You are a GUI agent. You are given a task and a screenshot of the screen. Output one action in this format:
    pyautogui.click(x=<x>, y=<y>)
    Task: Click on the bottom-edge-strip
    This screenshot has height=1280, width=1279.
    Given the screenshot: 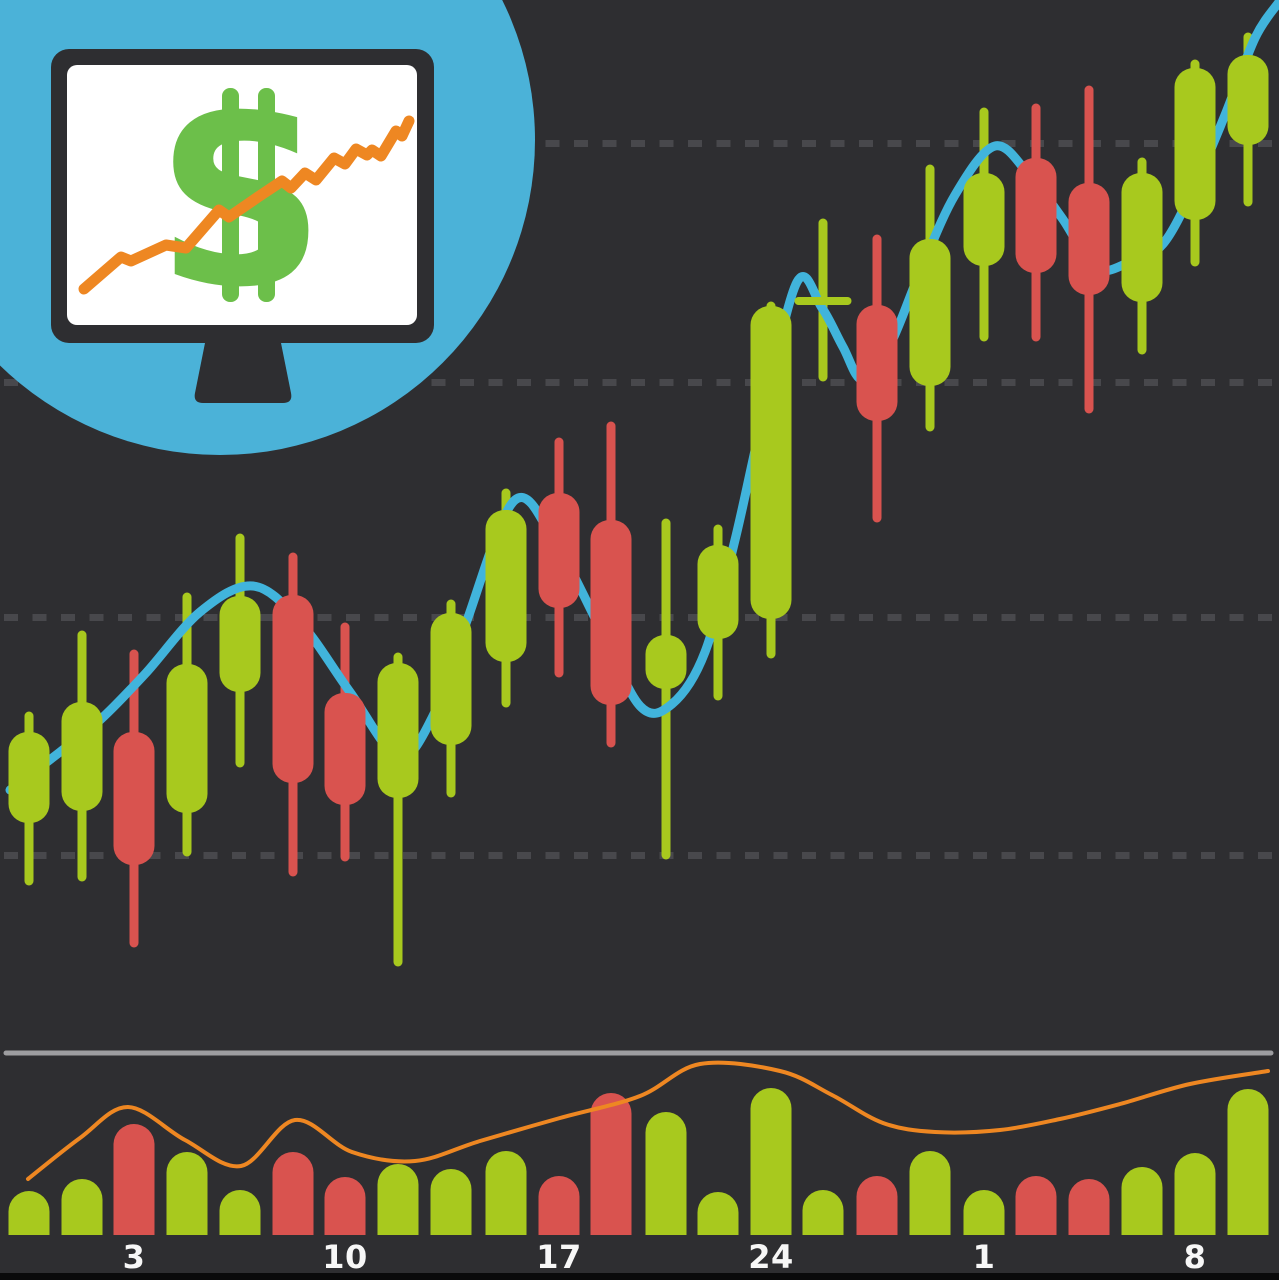 What is the action you would take?
    pyautogui.click(x=639, y=1276)
    